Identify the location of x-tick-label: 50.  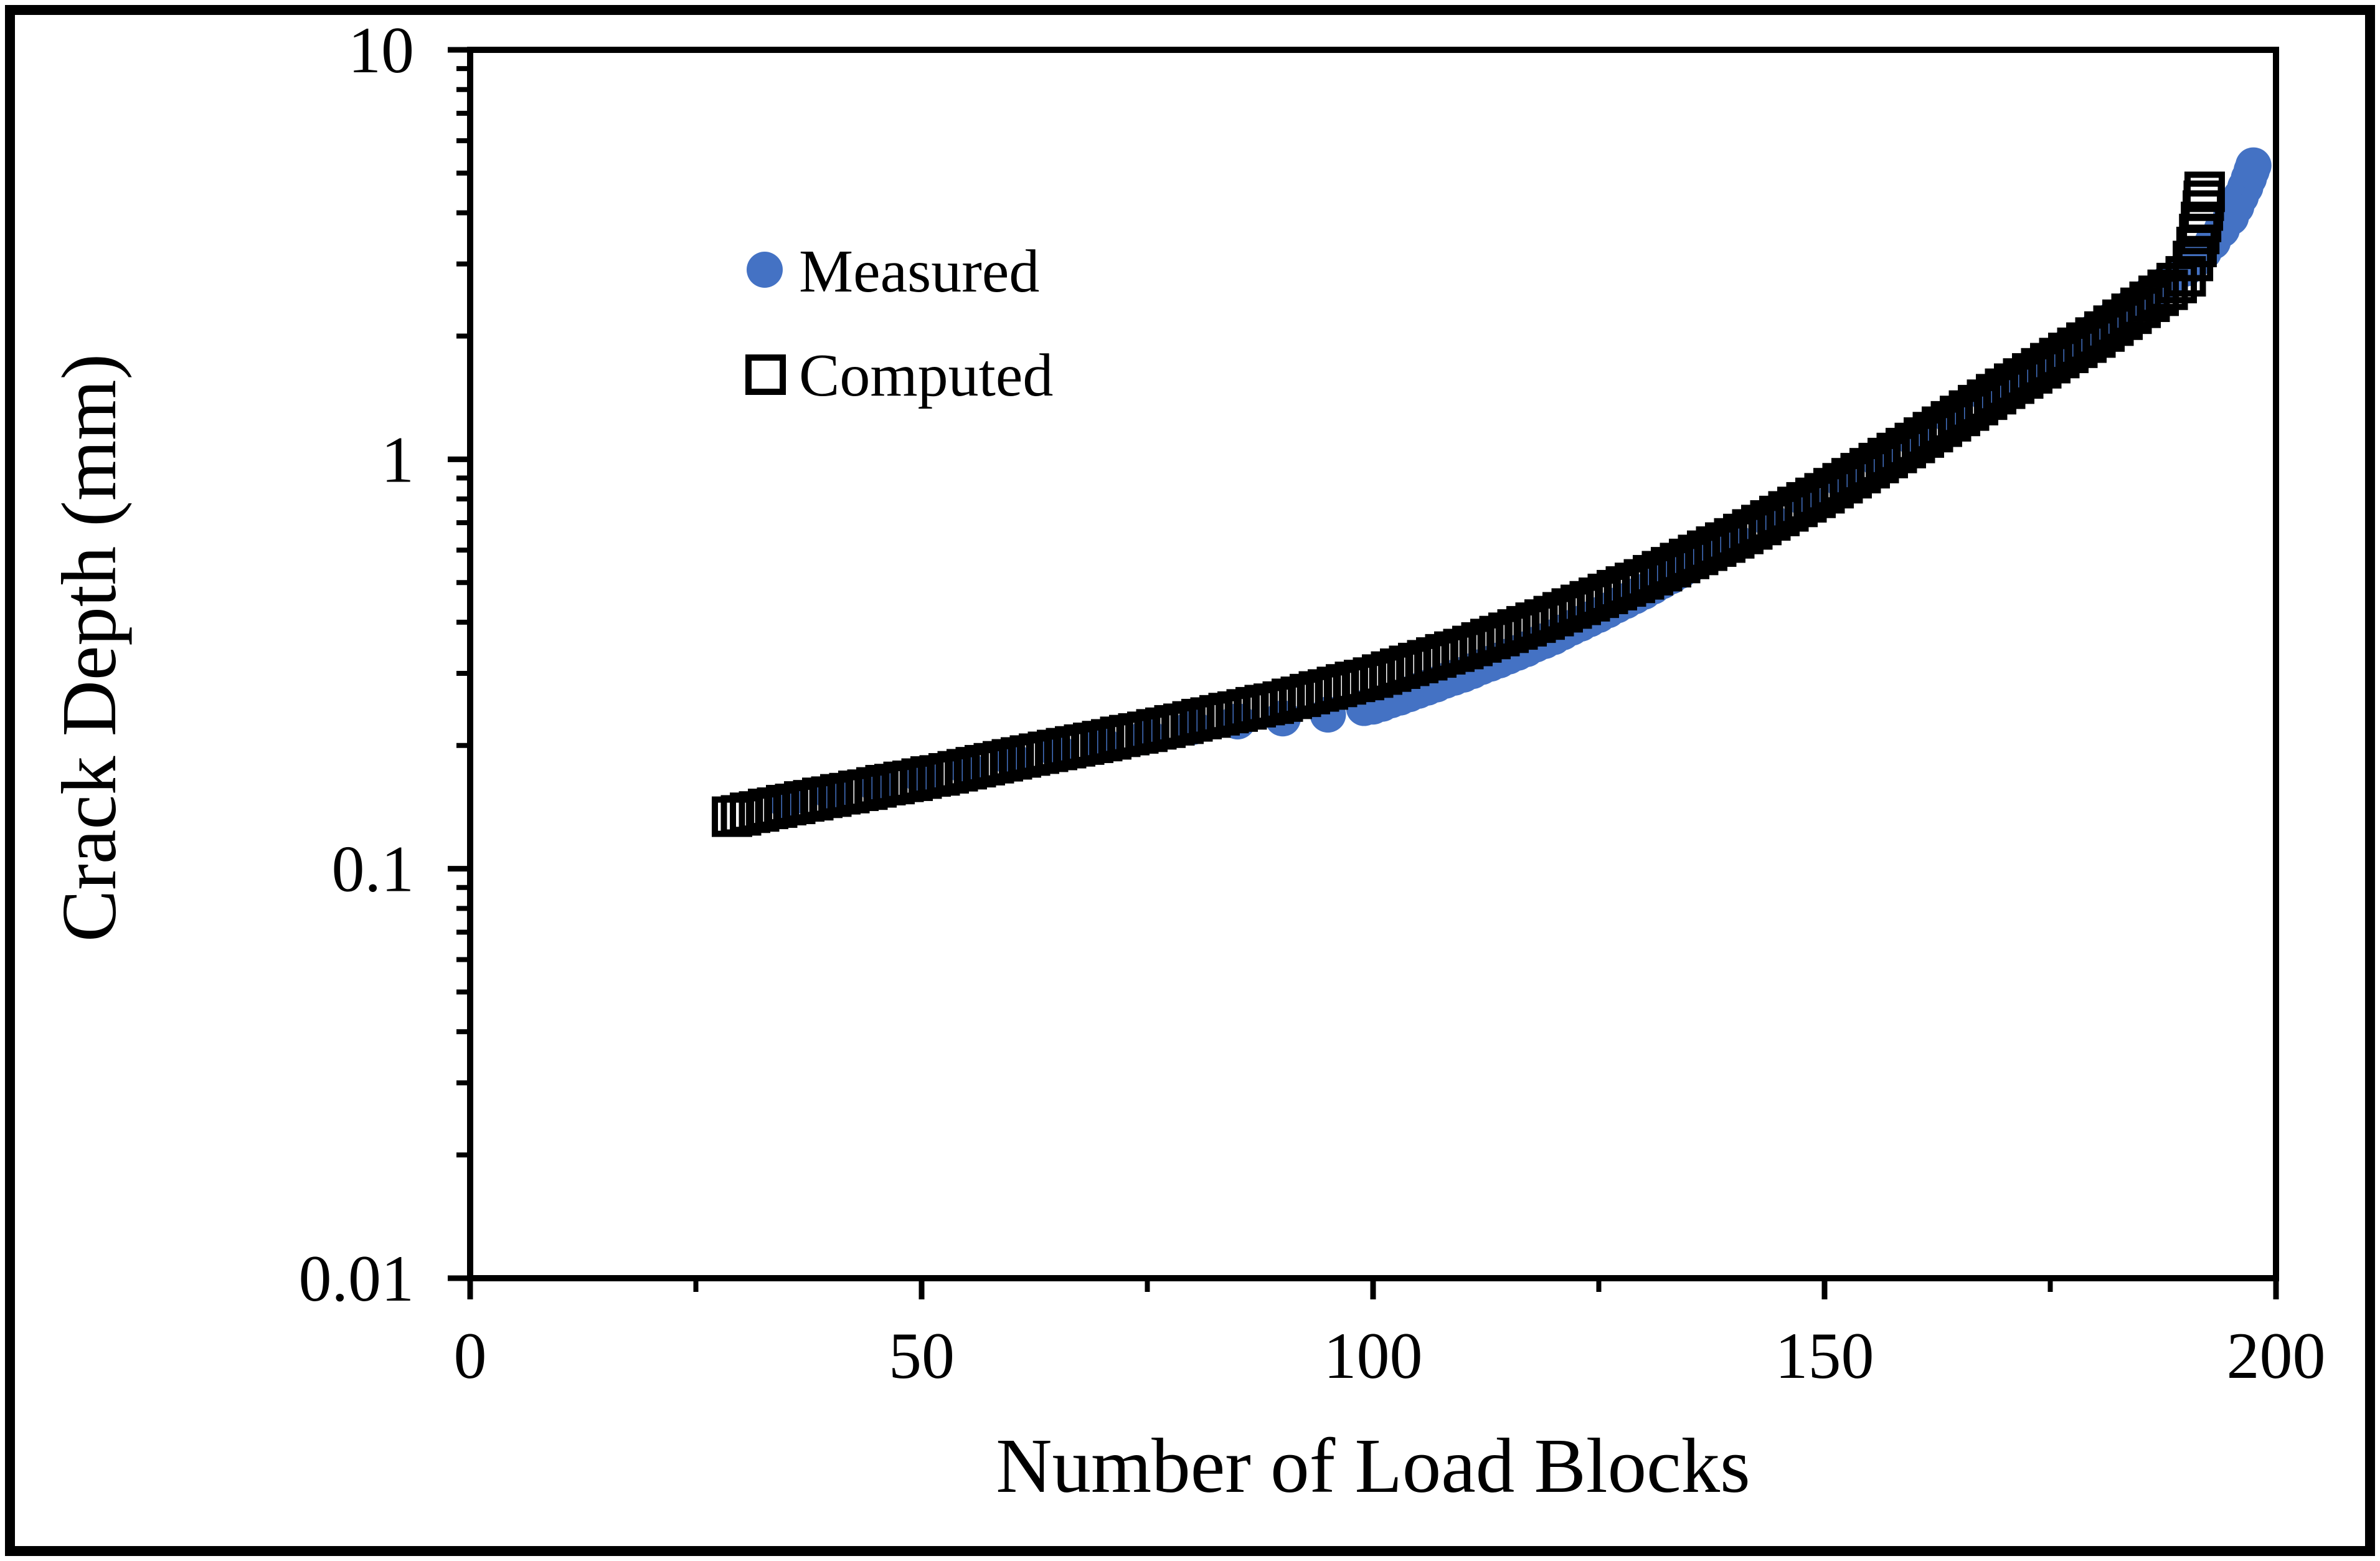
(922, 1355).